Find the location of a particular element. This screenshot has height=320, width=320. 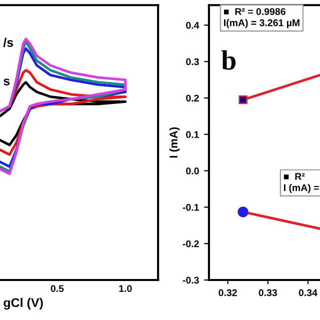

x-tick-label: 1.0 is located at coordinates (125, 288).